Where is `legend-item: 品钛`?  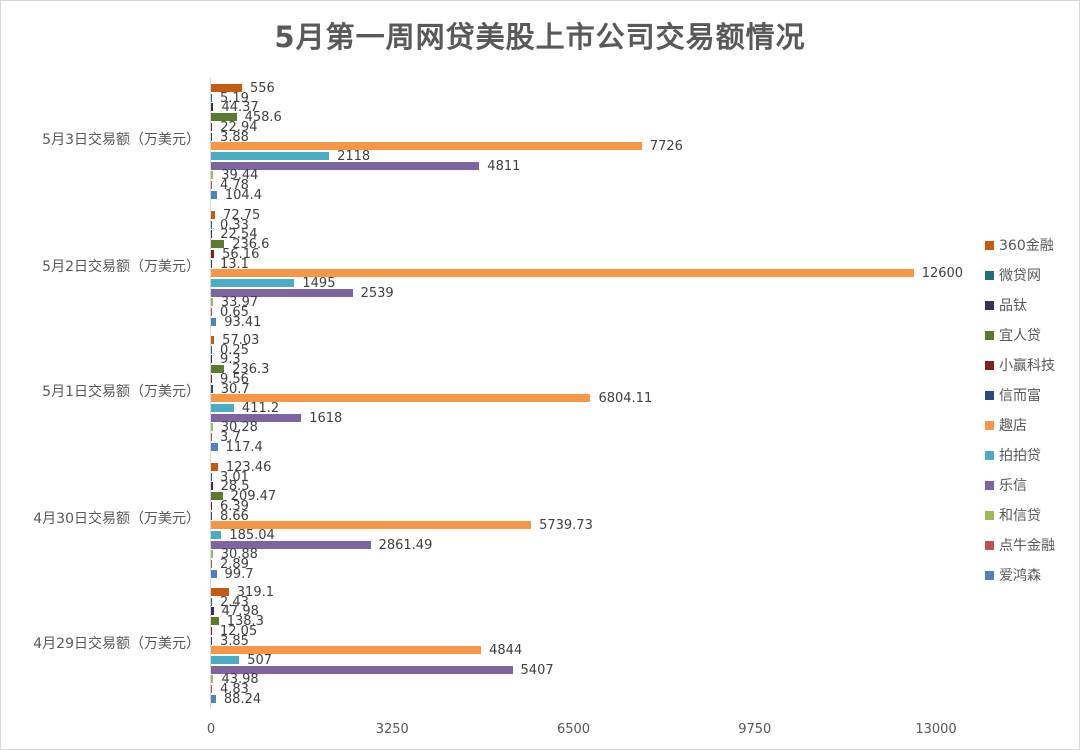
legend-item: 品钛 is located at coordinates (1020, 305).